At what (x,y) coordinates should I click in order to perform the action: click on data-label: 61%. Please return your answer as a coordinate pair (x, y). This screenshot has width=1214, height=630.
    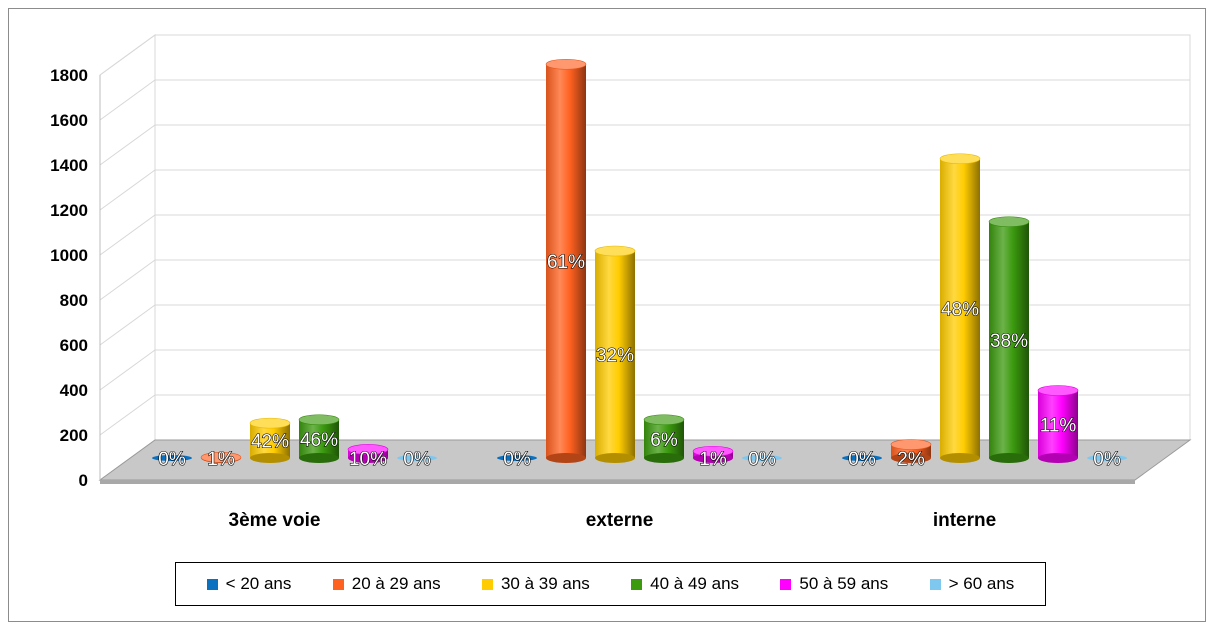
    Looking at the image, I should click on (566, 262).